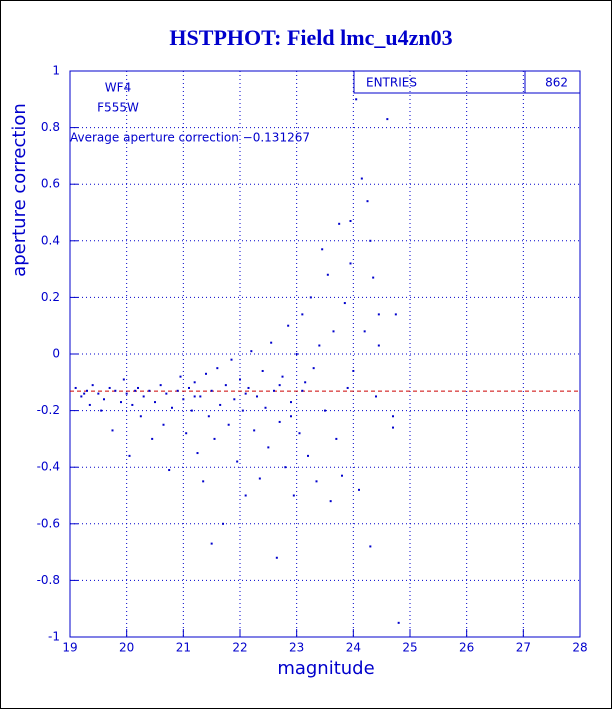 This screenshot has height=709, width=612. What do you see at coordinates (118, 108) in the screenshot?
I see `label: F555W` at bounding box center [118, 108].